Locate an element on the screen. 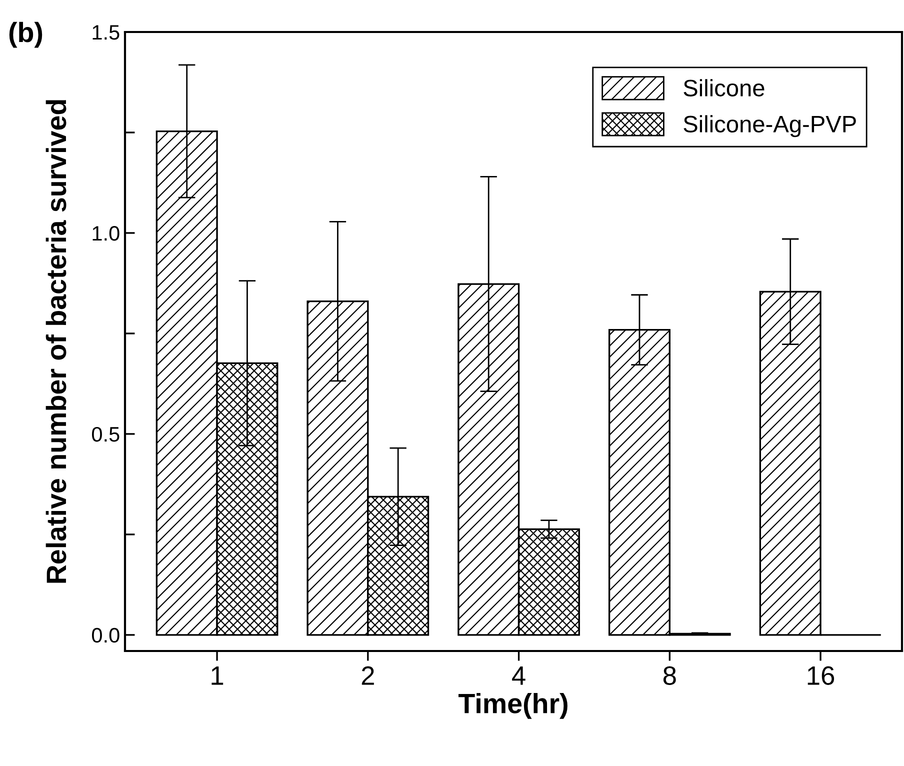  y-axis-title: Relative number of bacteria survived is located at coordinates (56, 341).